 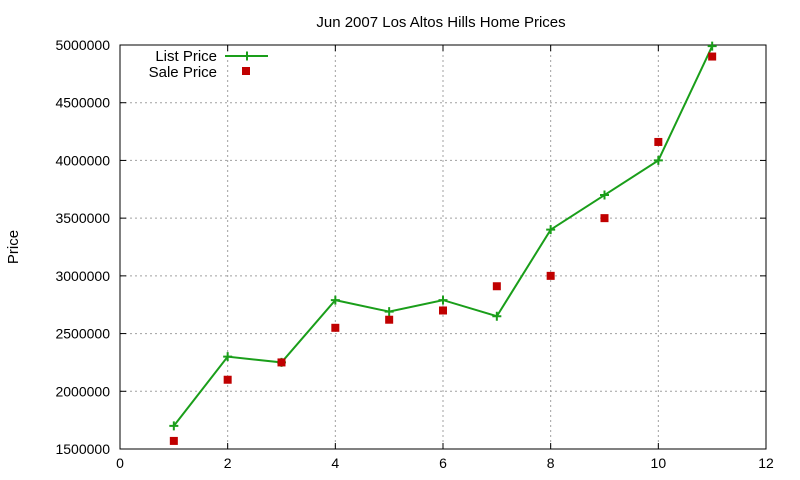 What do you see at coordinates (82, 449) in the screenshot?
I see `y-tick-label: 1500000` at bounding box center [82, 449].